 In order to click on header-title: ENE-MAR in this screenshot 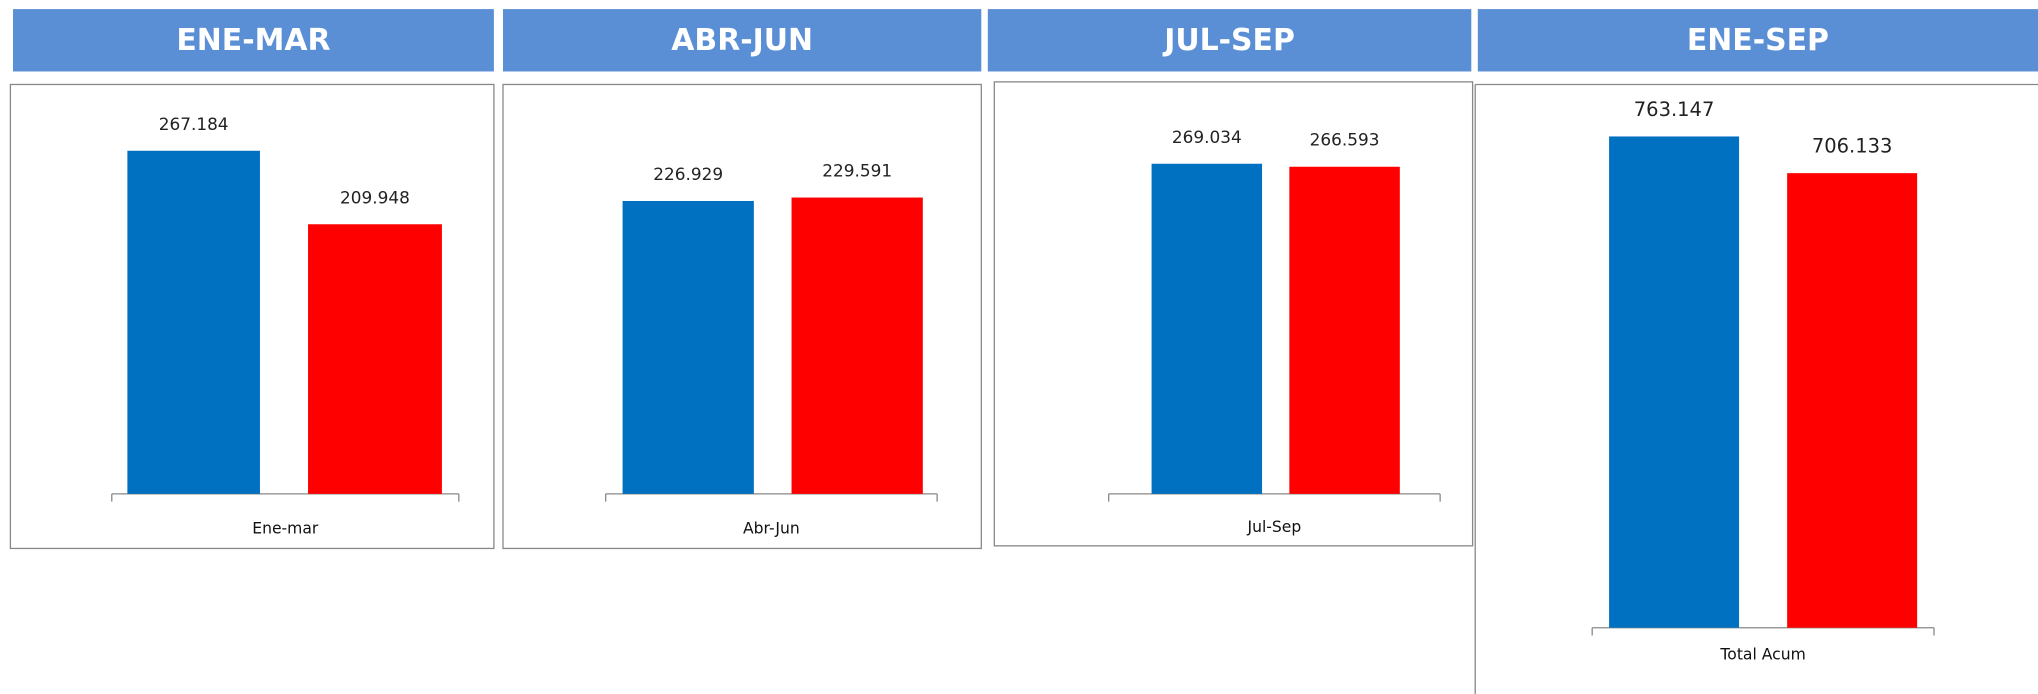, I will do `click(253, 40)`.